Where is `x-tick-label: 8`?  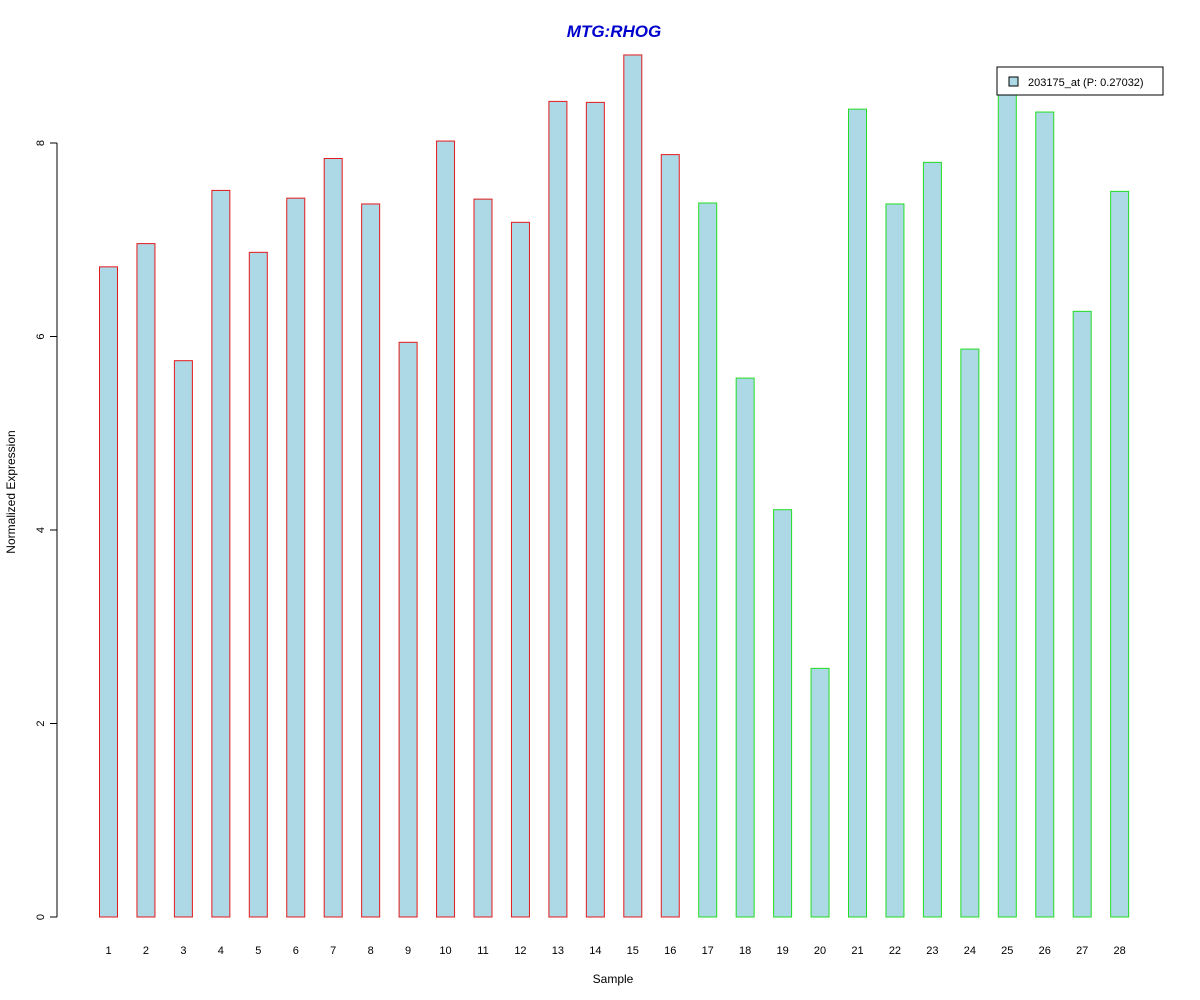 x-tick-label: 8 is located at coordinates (371, 951).